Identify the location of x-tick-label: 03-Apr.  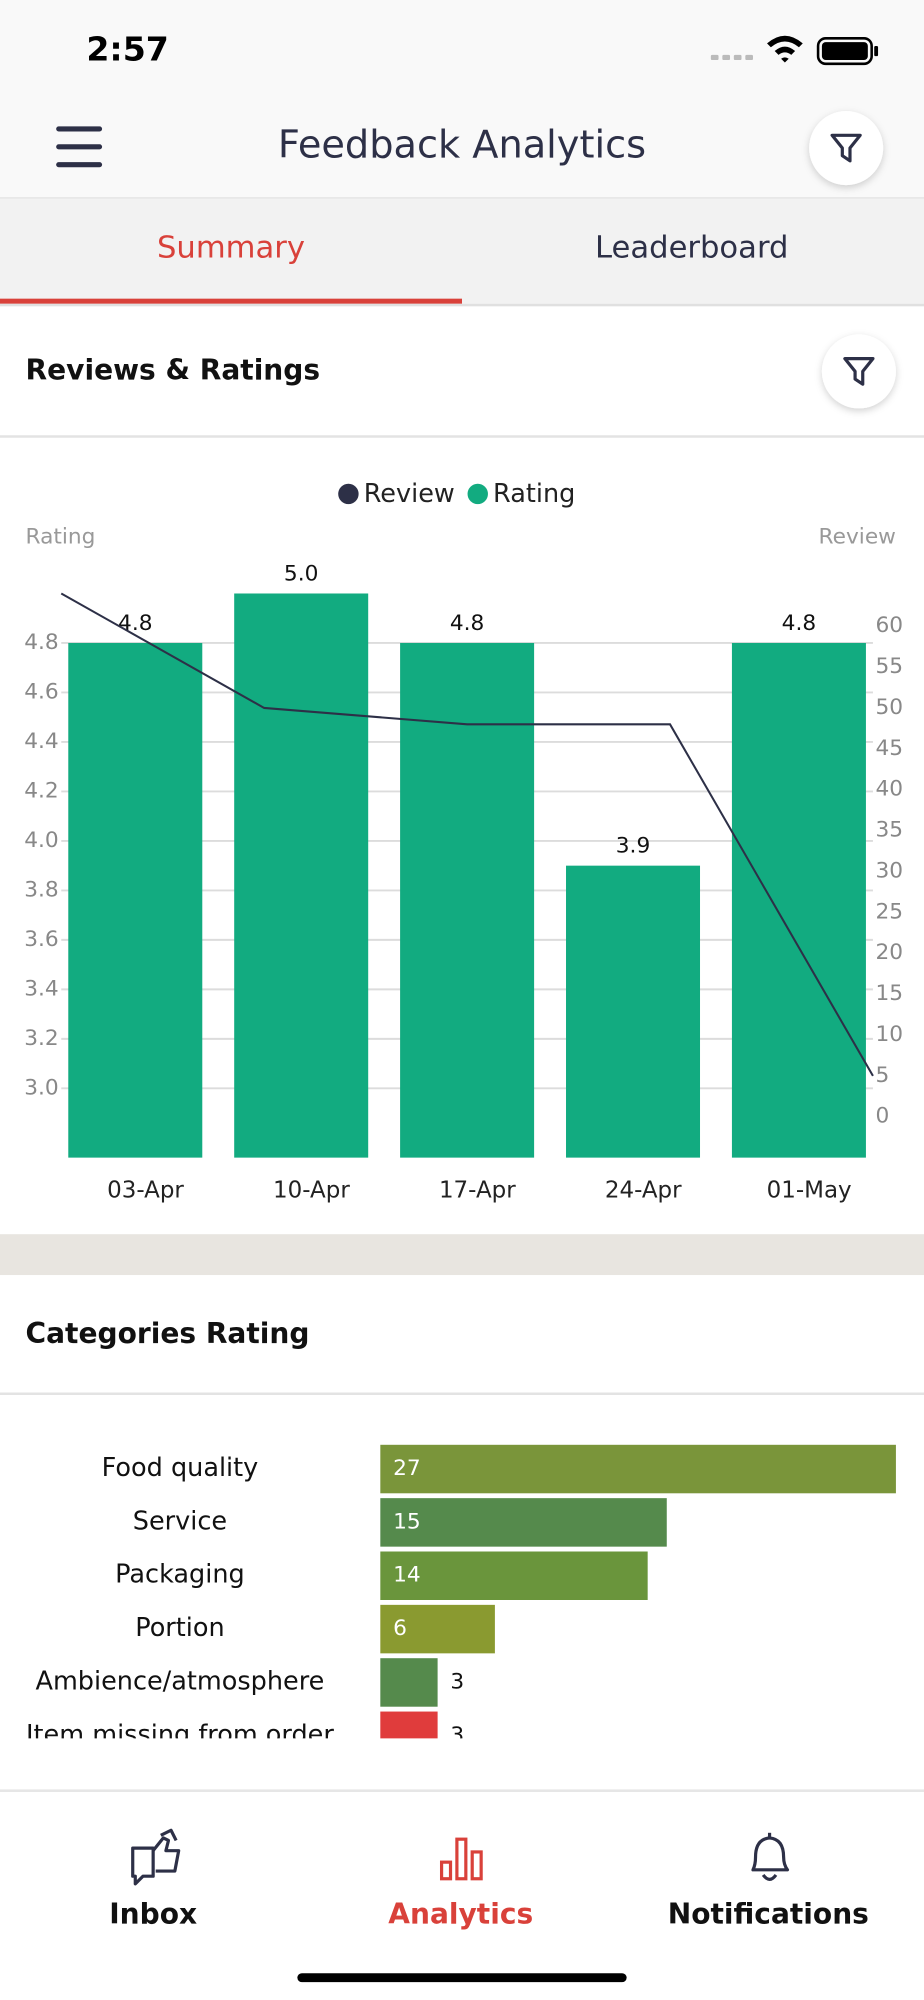
(145, 1190).